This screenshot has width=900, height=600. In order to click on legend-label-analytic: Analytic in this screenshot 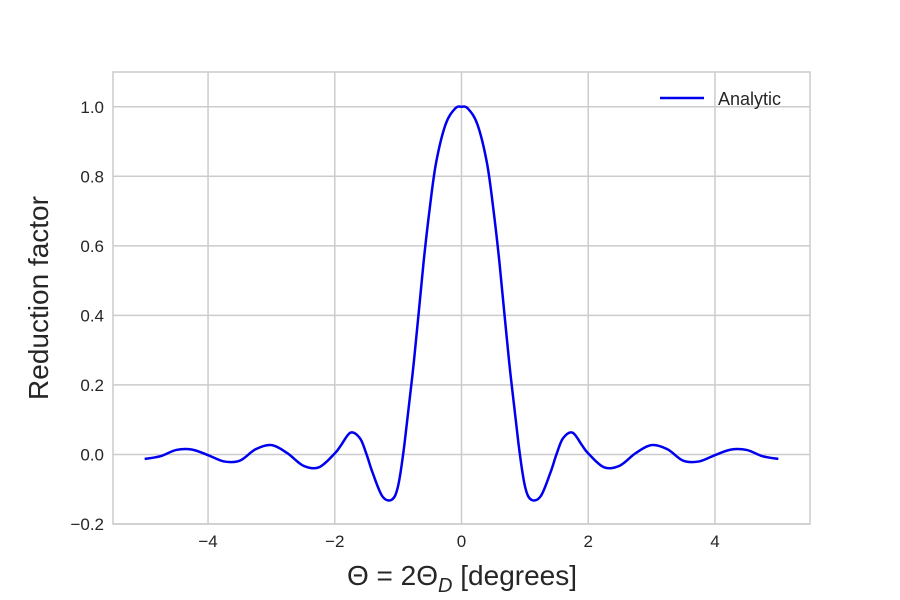, I will do `click(749, 99)`.